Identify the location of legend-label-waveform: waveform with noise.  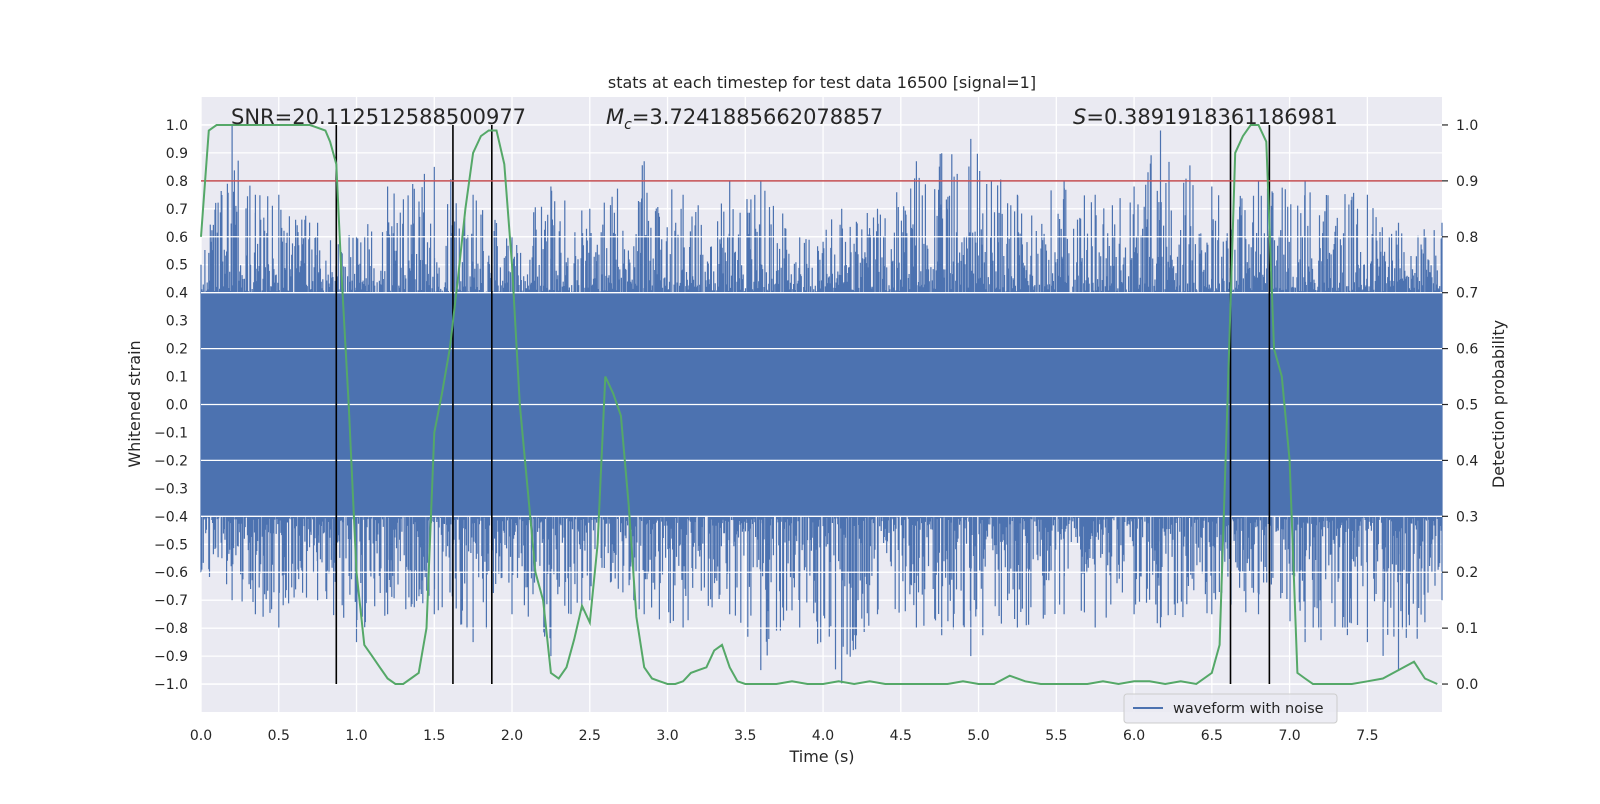
(1248, 709).